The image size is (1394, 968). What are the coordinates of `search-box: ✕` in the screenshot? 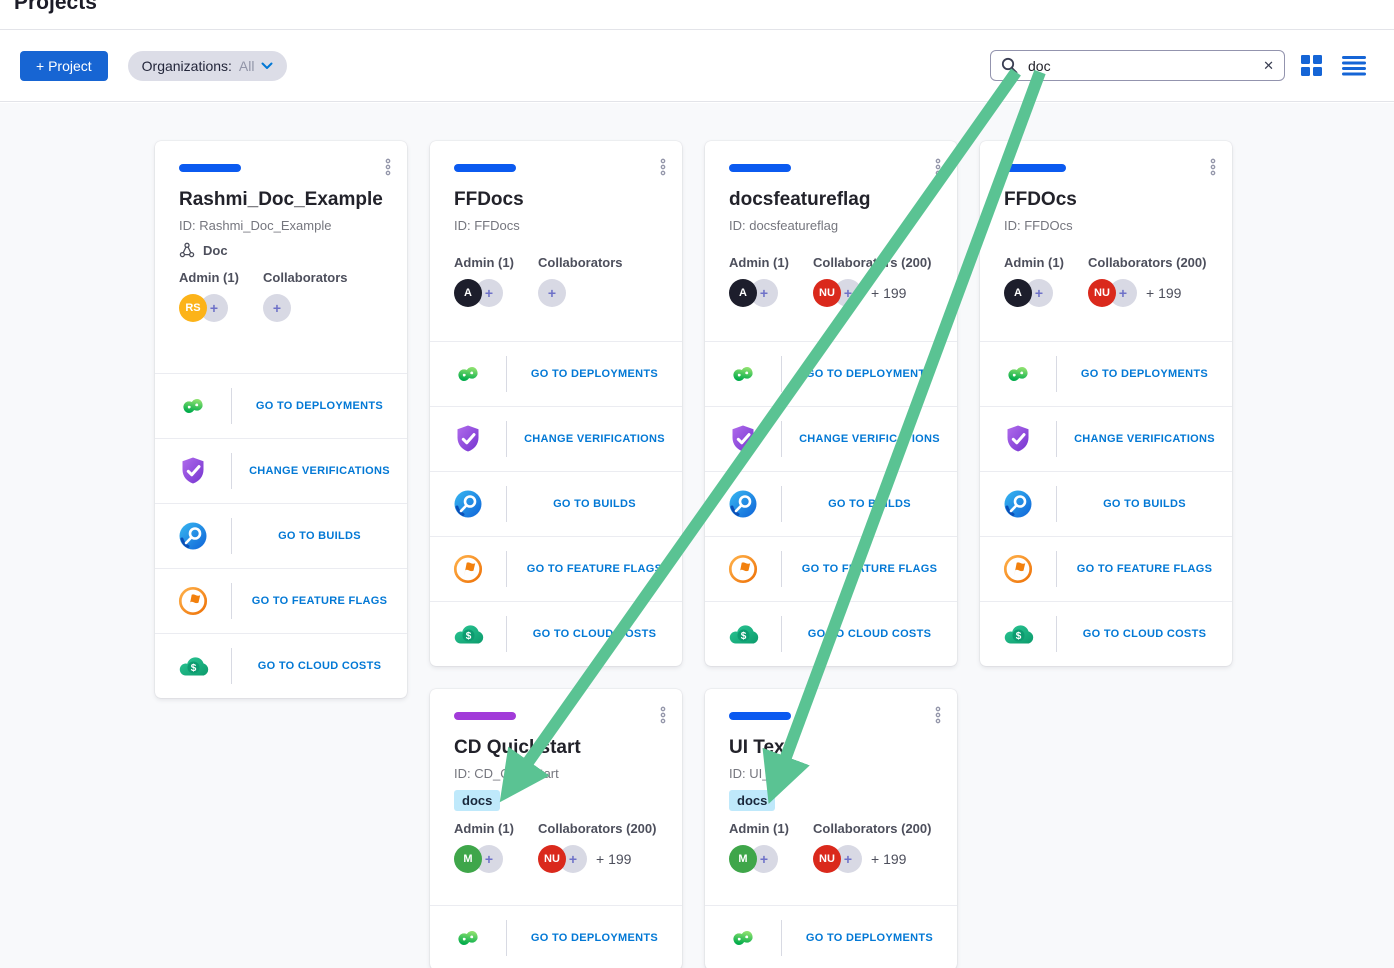 It's located at (1137, 65).